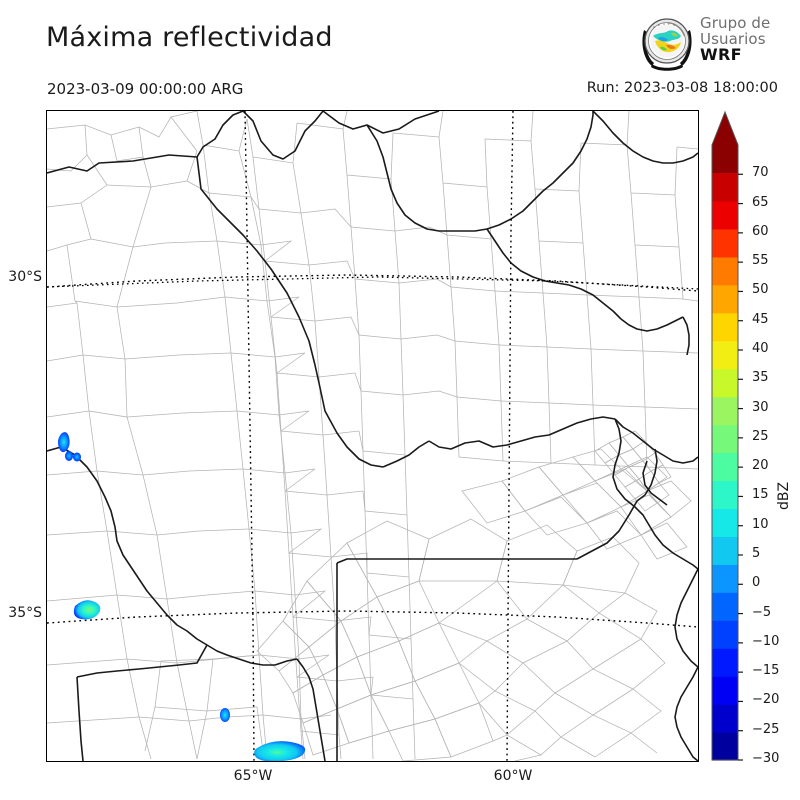 Image resolution: width=800 pixels, height=800 pixels. What do you see at coordinates (760, 290) in the screenshot?
I see `colorbar-tick-label: 50` at bounding box center [760, 290].